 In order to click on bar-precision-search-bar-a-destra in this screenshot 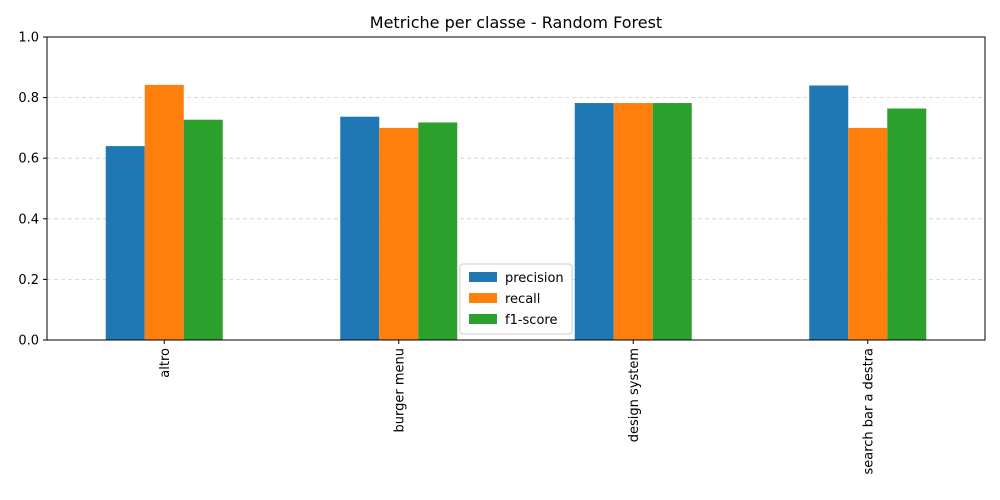, I will do `click(829, 212)`.